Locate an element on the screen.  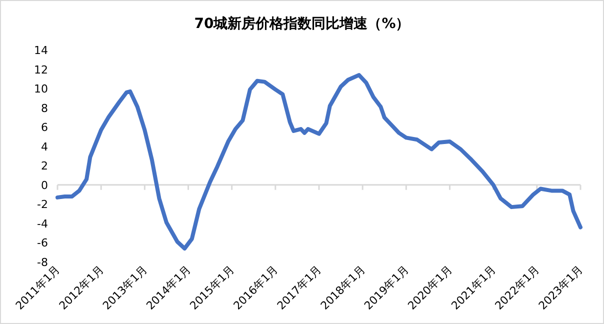
y-tick-label: -4 is located at coordinates (42, 223).